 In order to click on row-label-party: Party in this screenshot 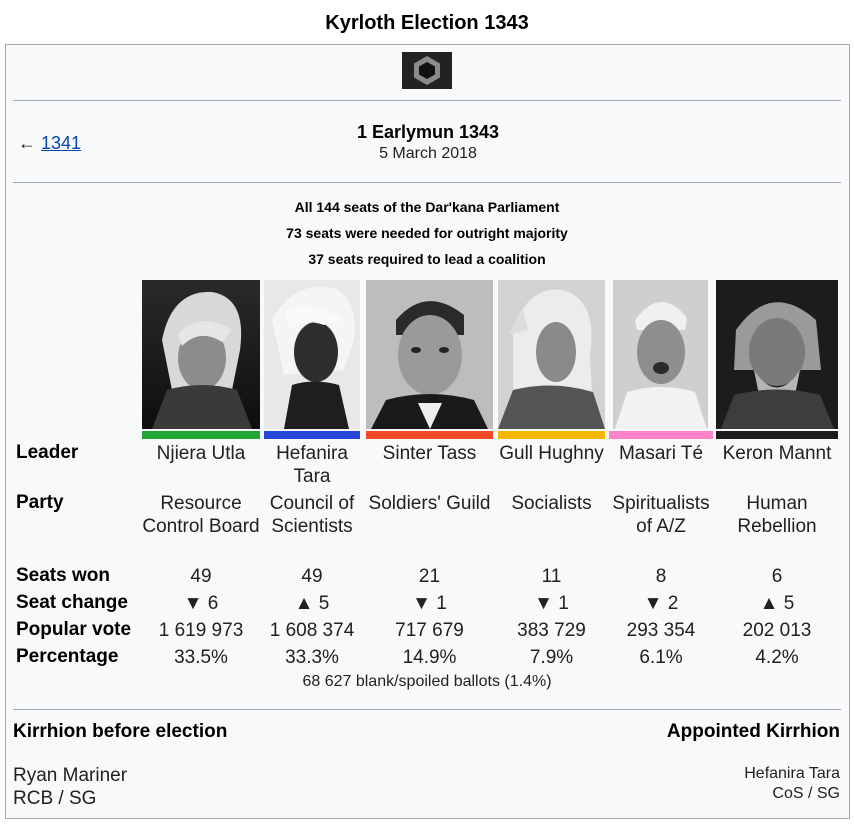, I will do `click(40, 502)`.